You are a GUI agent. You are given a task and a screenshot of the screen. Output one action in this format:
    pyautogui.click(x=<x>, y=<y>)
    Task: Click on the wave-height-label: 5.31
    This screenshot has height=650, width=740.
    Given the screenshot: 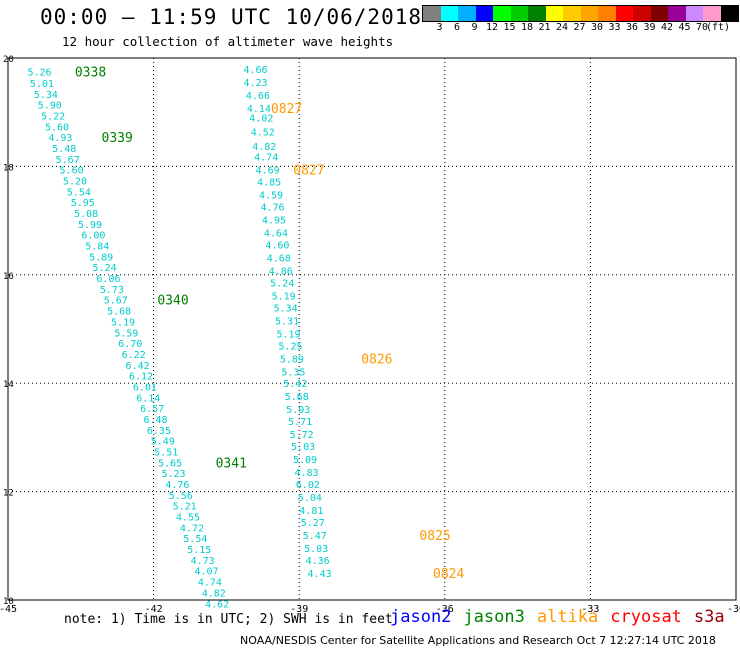 What is the action you would take?
    pyautogui.click(x=287, y=321)
    